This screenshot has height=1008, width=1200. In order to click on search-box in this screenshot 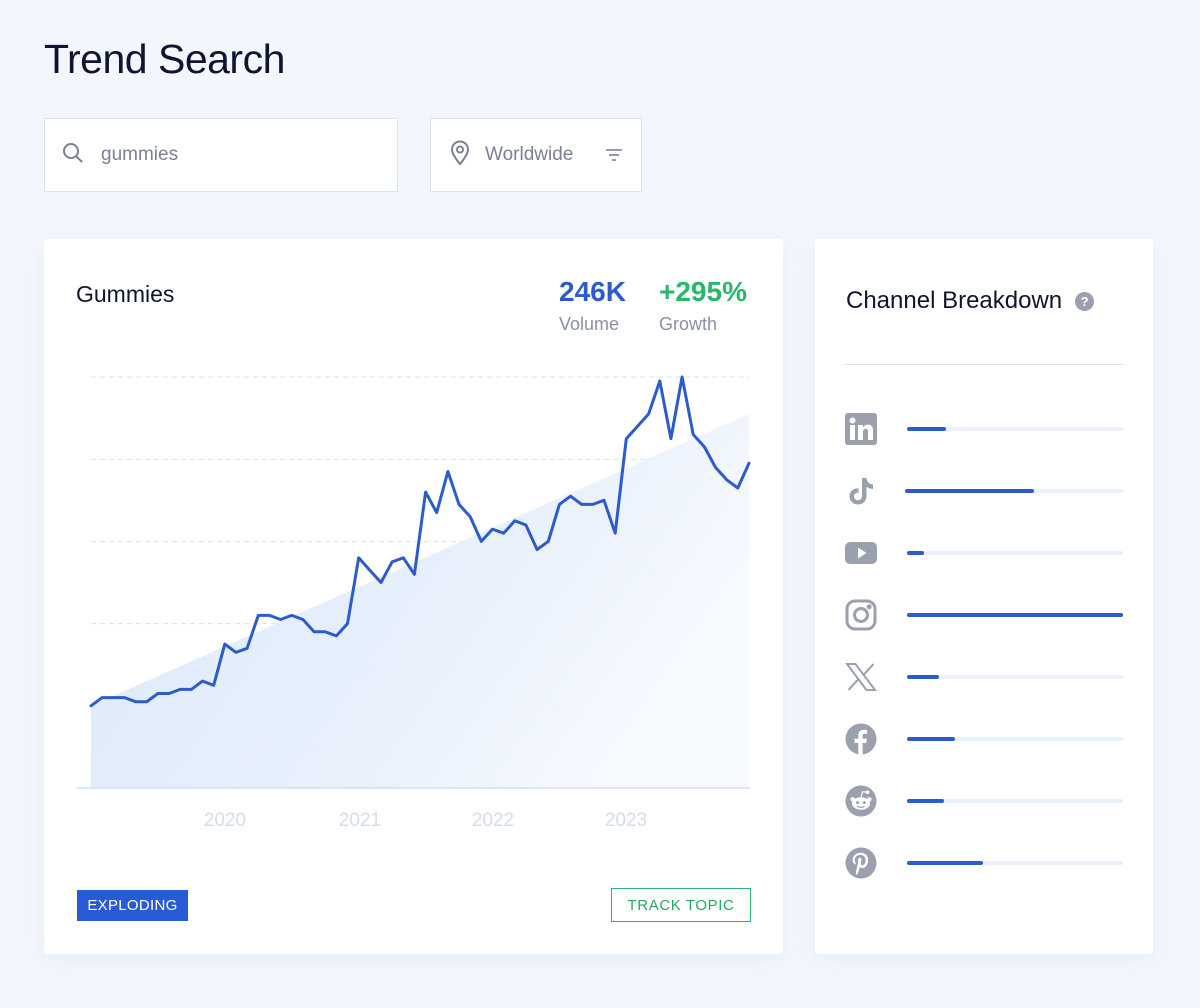, I will do `click(221, 155)`.